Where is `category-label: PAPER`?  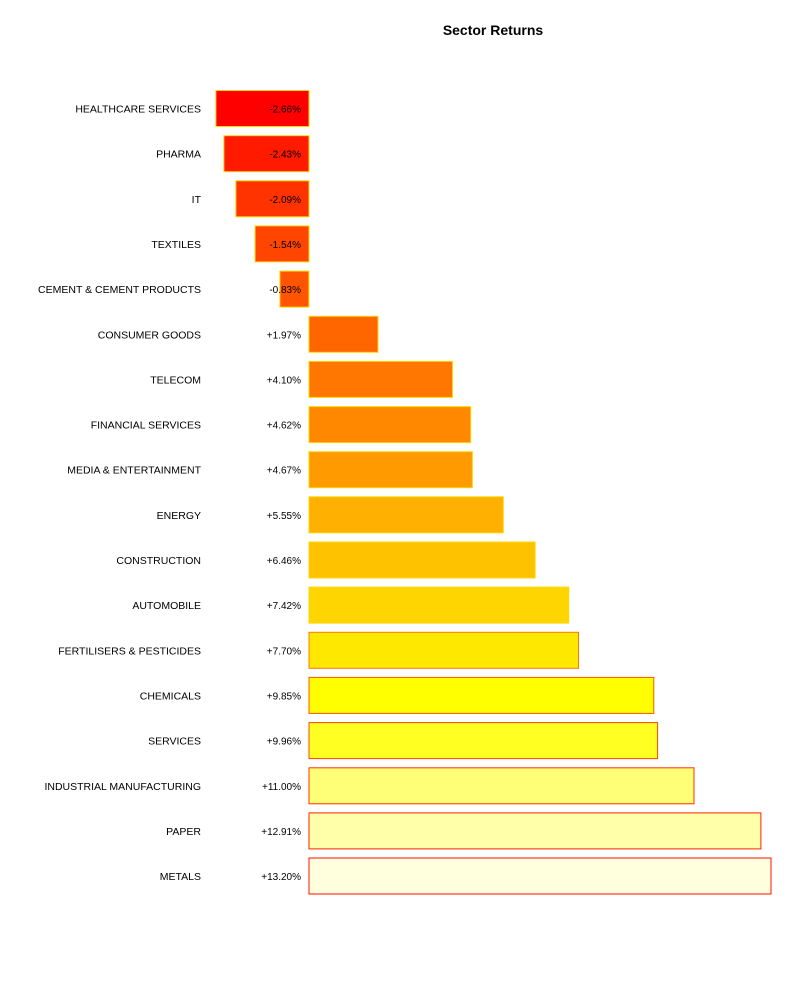 category-label: PAPER is located at coordinates (183, 832).